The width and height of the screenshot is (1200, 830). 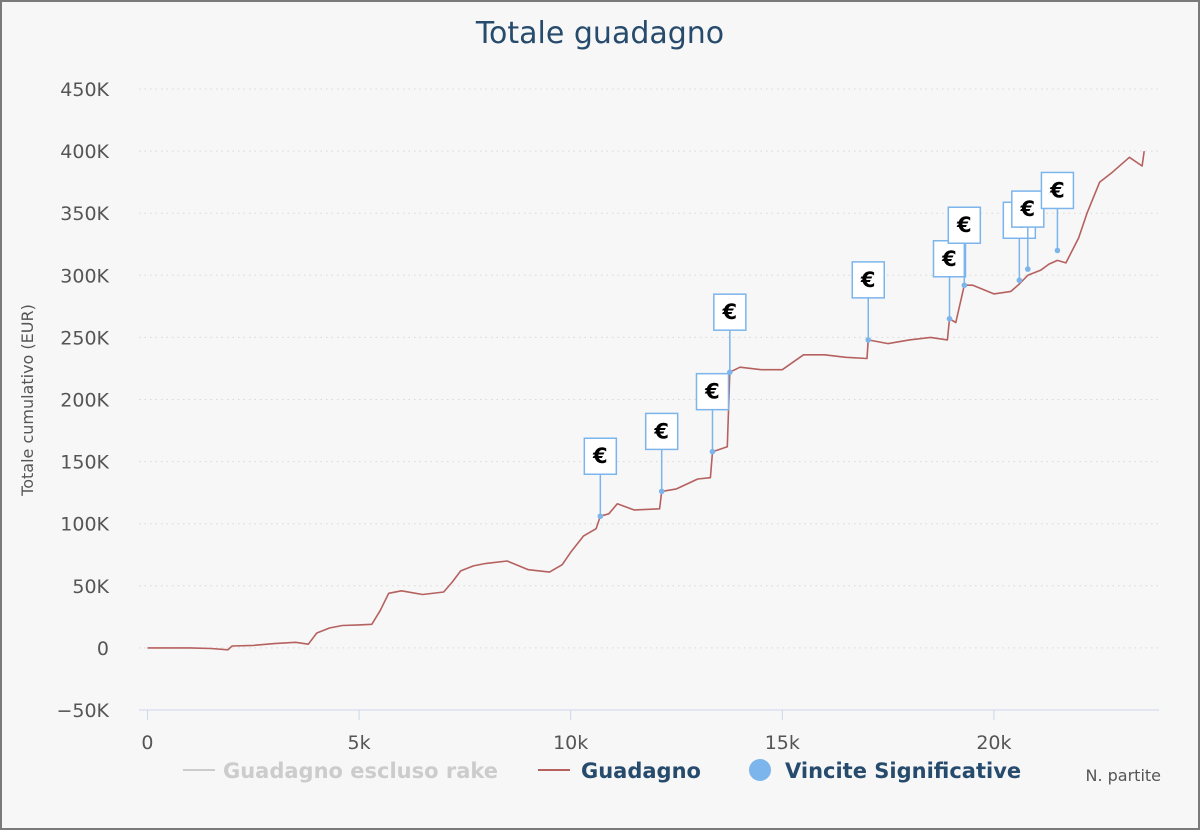 I want to click on x-tick-label: 5k, so click(x=359, y=743).